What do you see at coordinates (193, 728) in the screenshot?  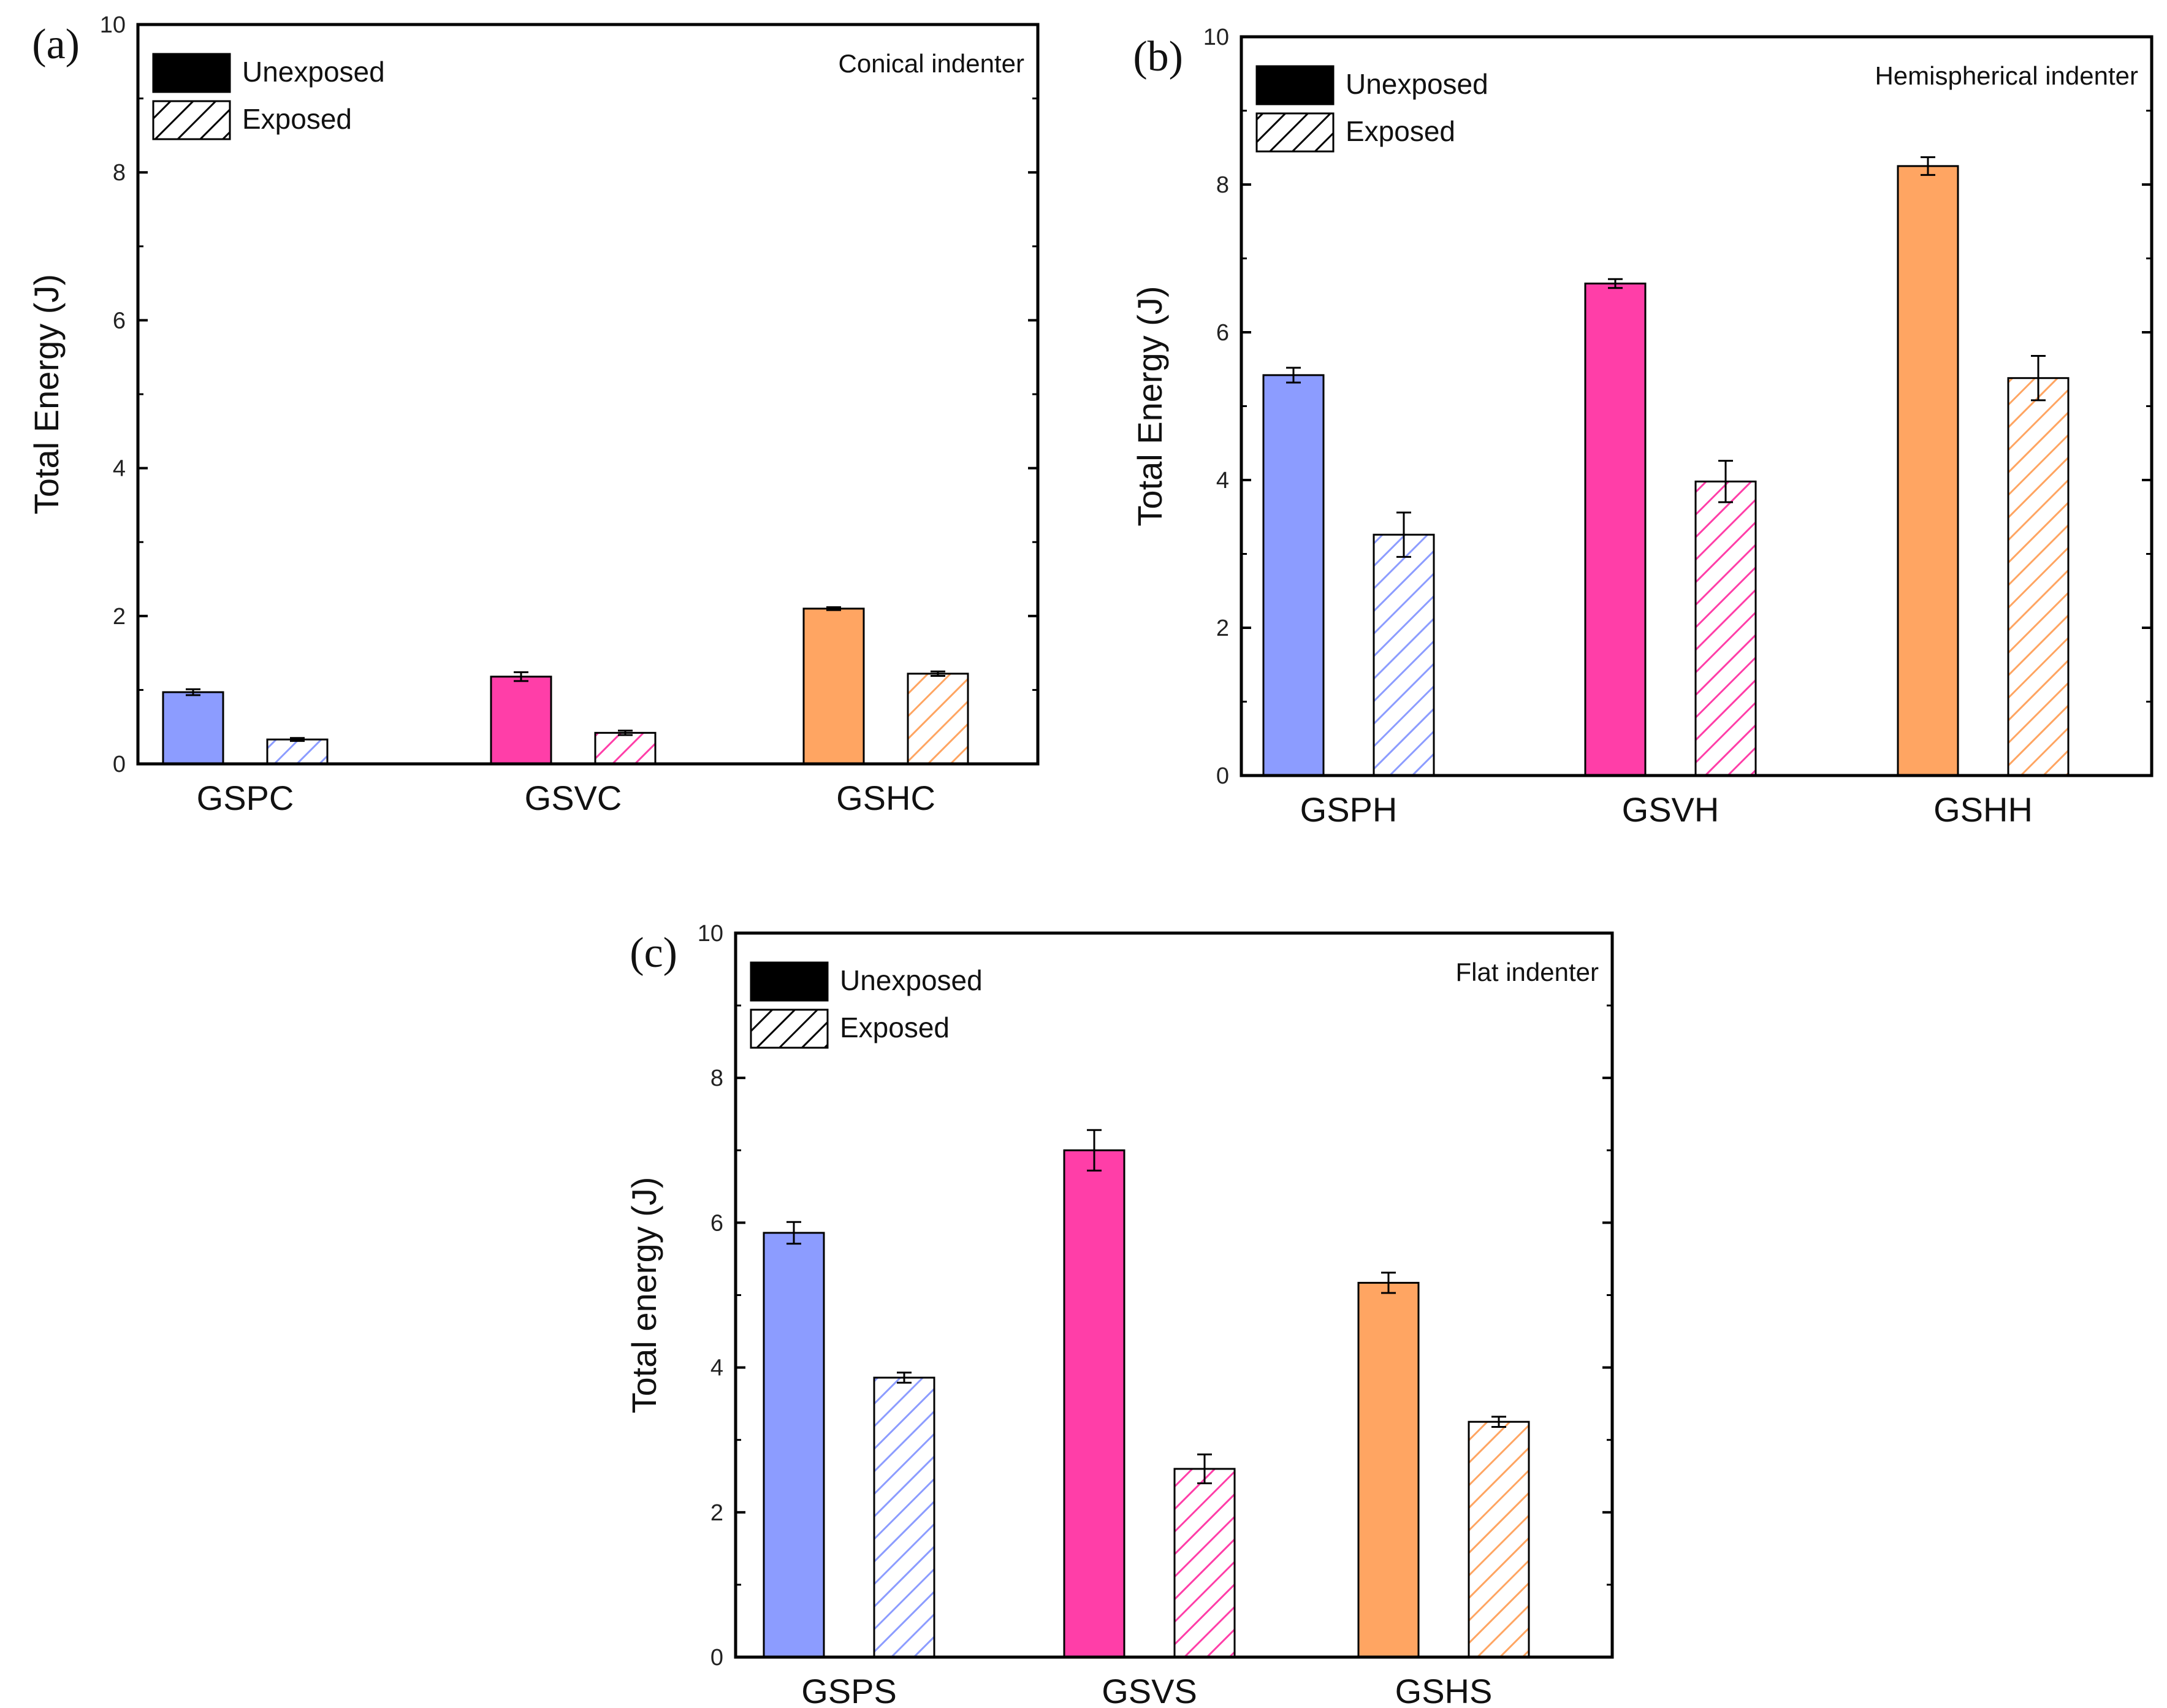 I see `bar-GSPC-unexposed` at bounding box center [193, 728].